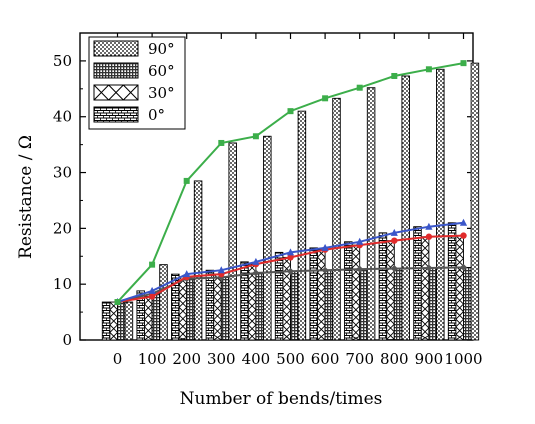 This screenshot has width=535, height=424. I want to click on x-tick-label: 900, so click(429, 359).